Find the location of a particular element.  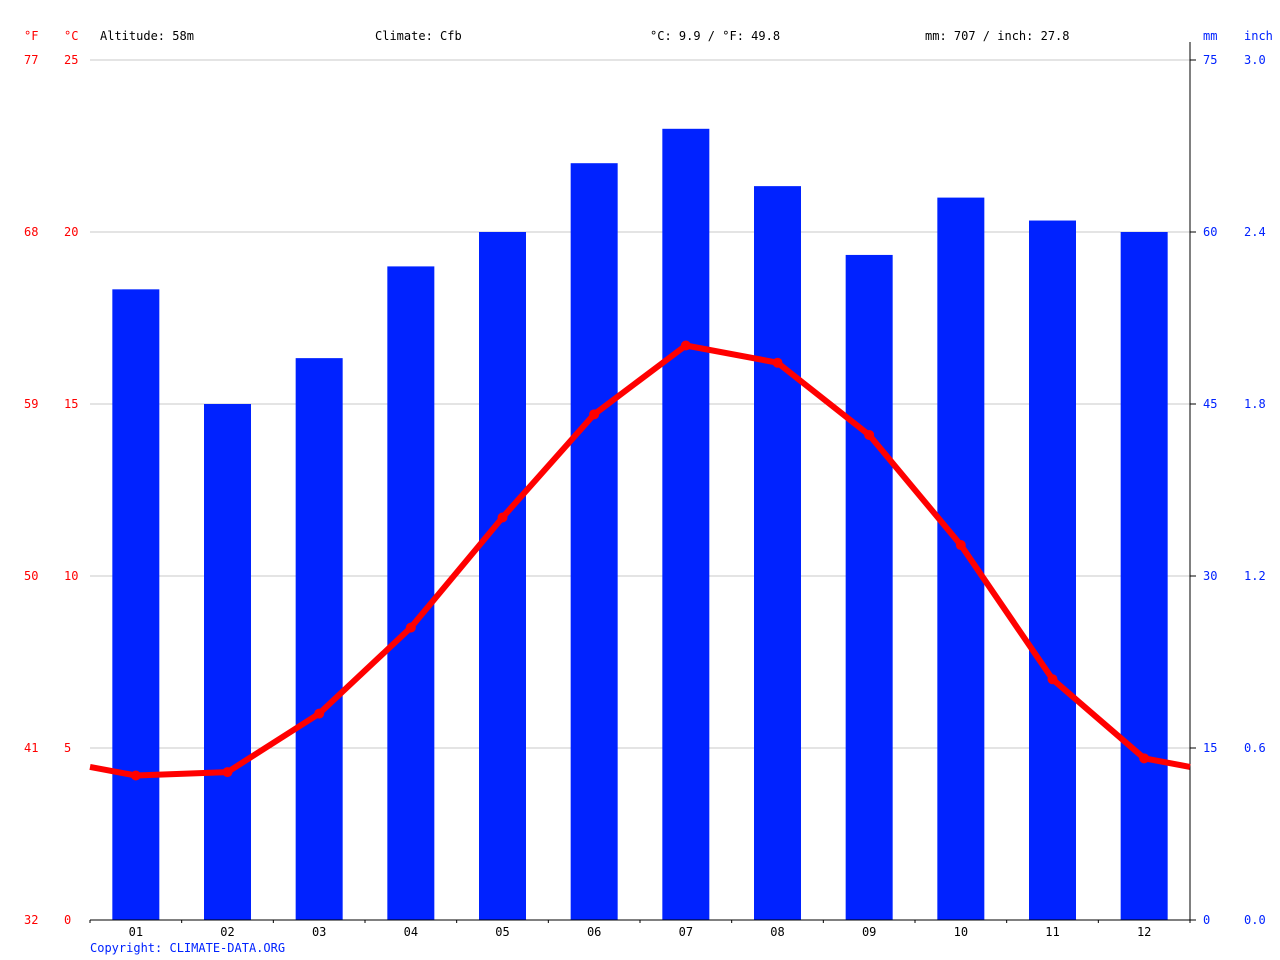

average-temperature-label: °C: 9.9 / °F: 49.8 is located at coordinates (715, 36).